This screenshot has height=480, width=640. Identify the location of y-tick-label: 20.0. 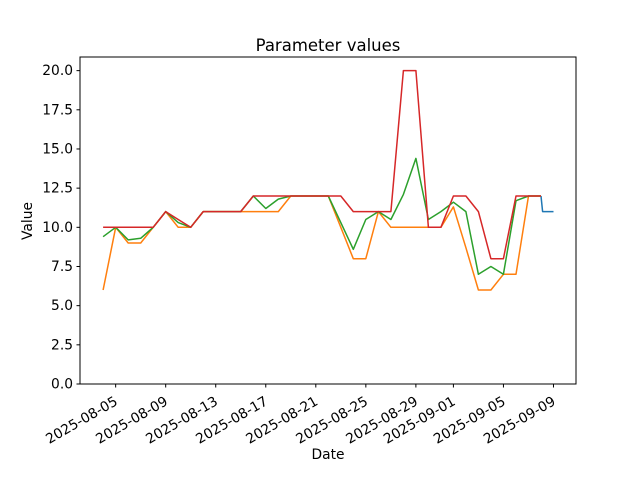
(57, 71).